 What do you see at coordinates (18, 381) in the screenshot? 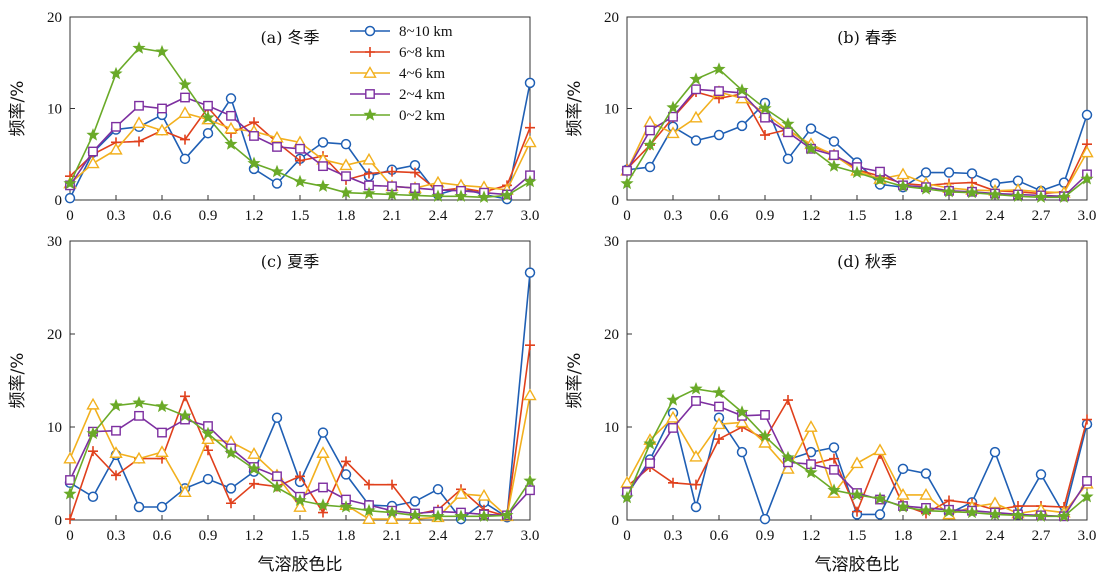
I see `y-axis-label: 频率/%` at bounding box center [18, 381].